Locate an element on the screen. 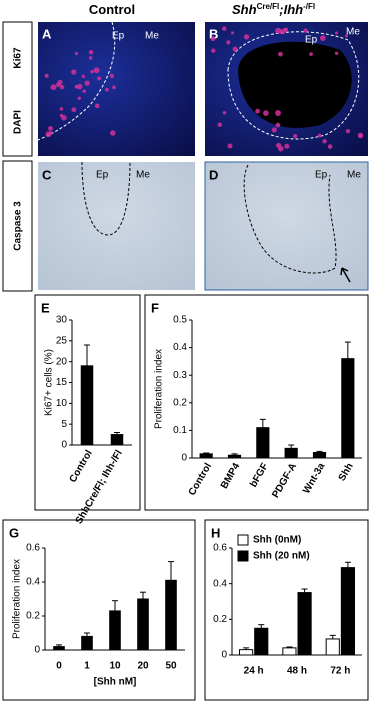 Image resolution: width=374 pixels, height=704 pixels. x-tick-label: 24 h is located at coordinates (254, 671).